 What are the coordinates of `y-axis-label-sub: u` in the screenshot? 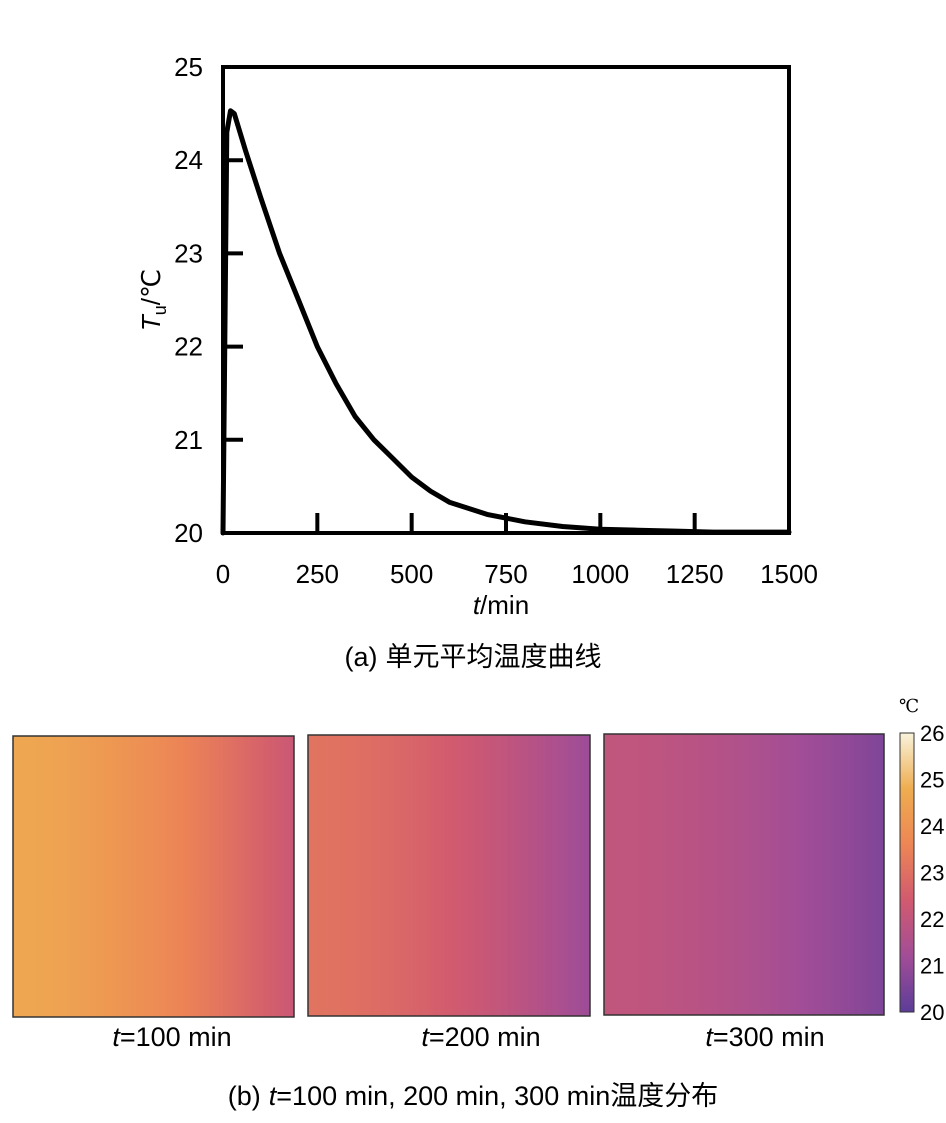 It's located at (160, 310).